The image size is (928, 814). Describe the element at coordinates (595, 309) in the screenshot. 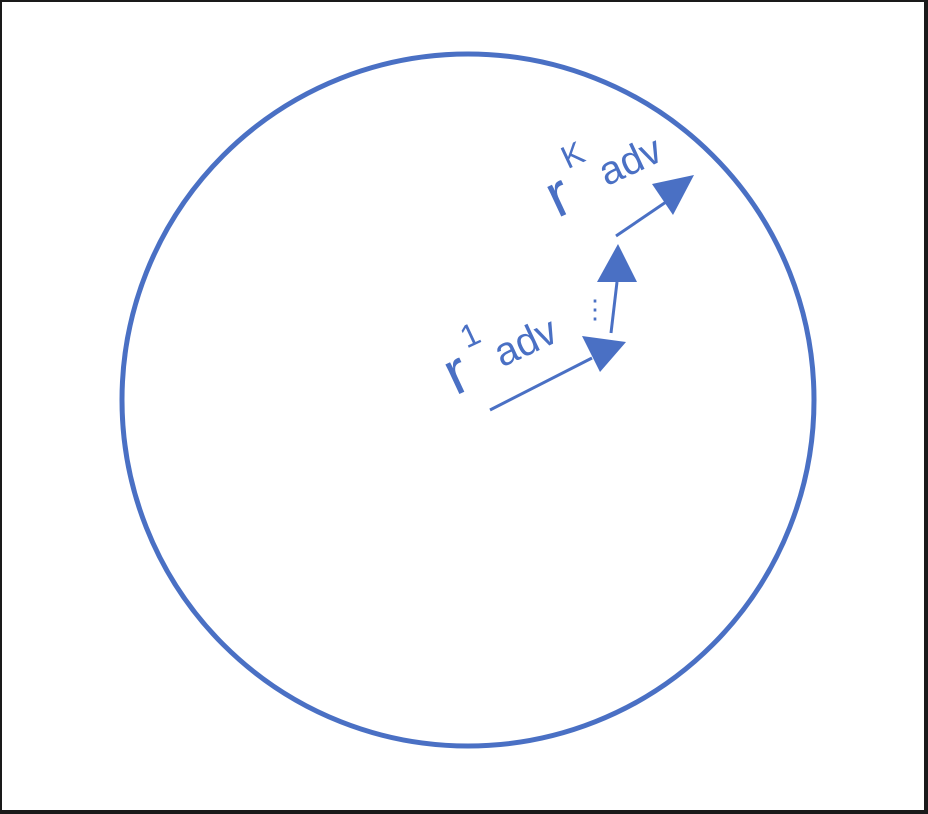

I see `ellipsis-dots: ⋮` at that location.